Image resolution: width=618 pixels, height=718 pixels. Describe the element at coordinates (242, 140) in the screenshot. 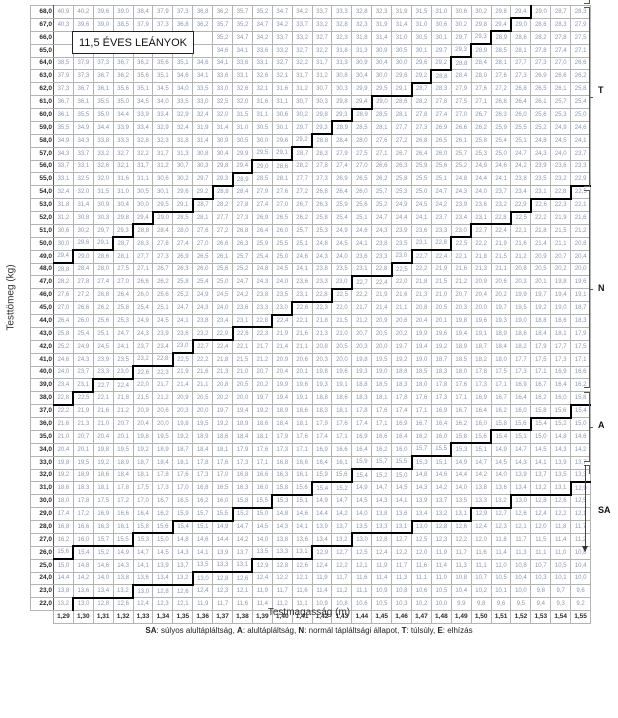

I see `bmi-cell: 30,5` at that location.